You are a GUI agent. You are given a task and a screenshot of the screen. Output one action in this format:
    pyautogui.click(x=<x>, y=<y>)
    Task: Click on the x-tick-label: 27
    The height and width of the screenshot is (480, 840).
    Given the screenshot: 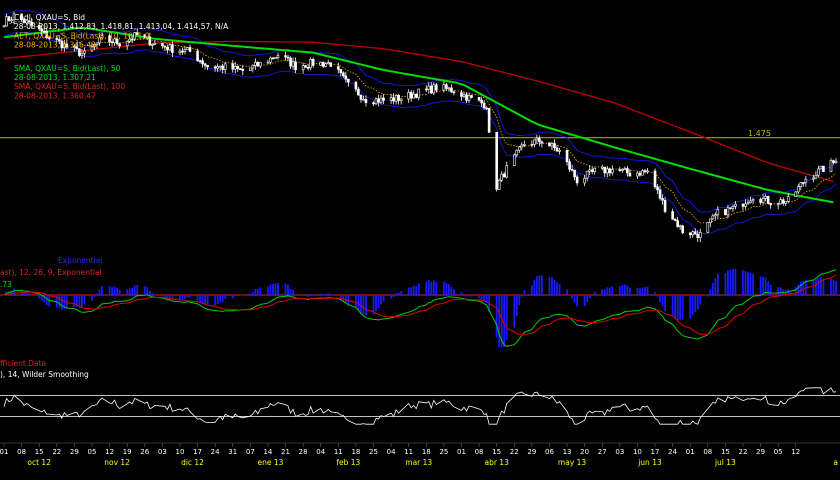 What is the action you would take?
    pyautogui.click(x=602, y=452)
    